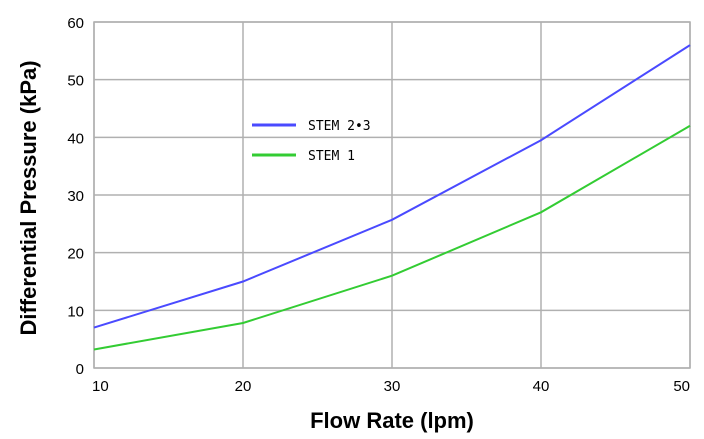 Image resolution: width=704 pixels, height=439 pixels. I want to click on y-tick-label: 60, so click(75, 23).